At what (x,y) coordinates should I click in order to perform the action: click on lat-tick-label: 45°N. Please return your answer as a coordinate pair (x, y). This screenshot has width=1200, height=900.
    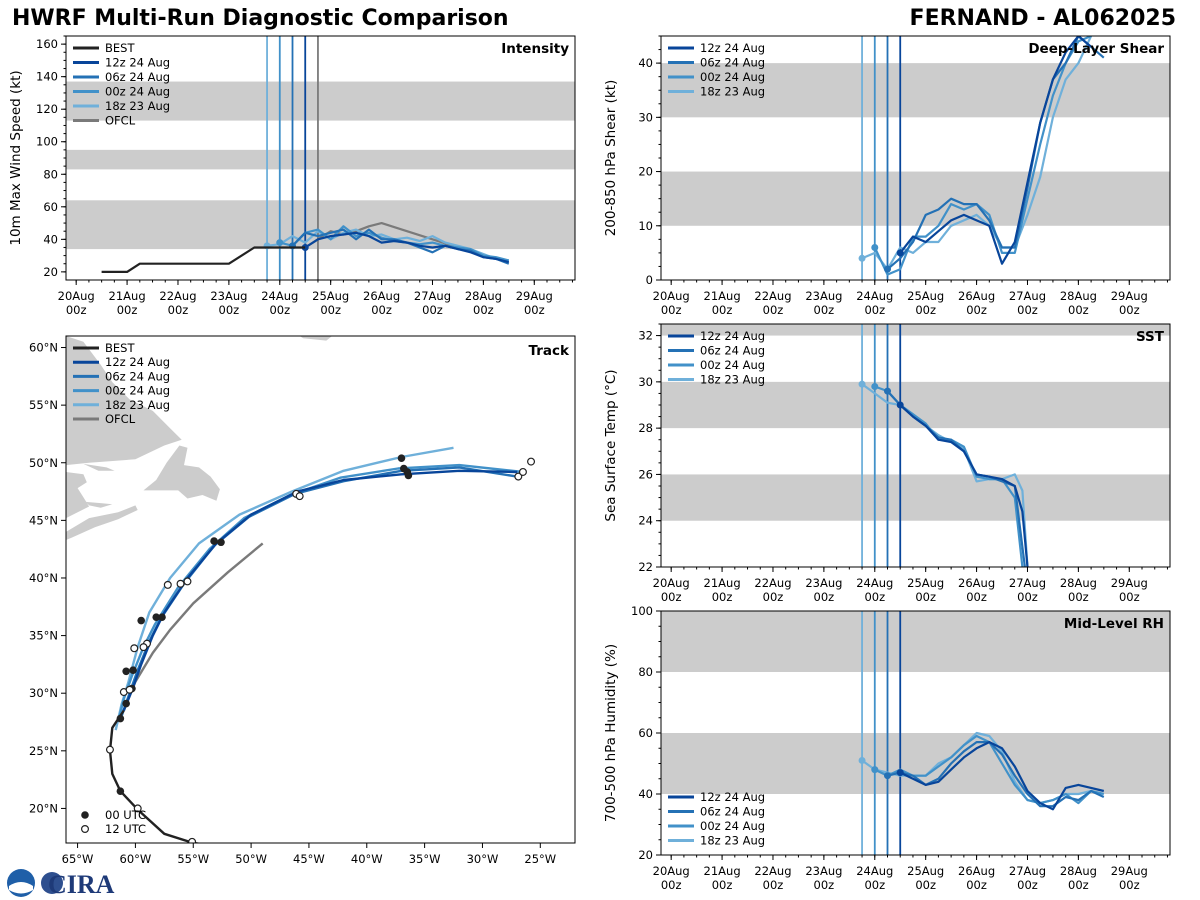
    Looking at the image, I should click on (43, 520).